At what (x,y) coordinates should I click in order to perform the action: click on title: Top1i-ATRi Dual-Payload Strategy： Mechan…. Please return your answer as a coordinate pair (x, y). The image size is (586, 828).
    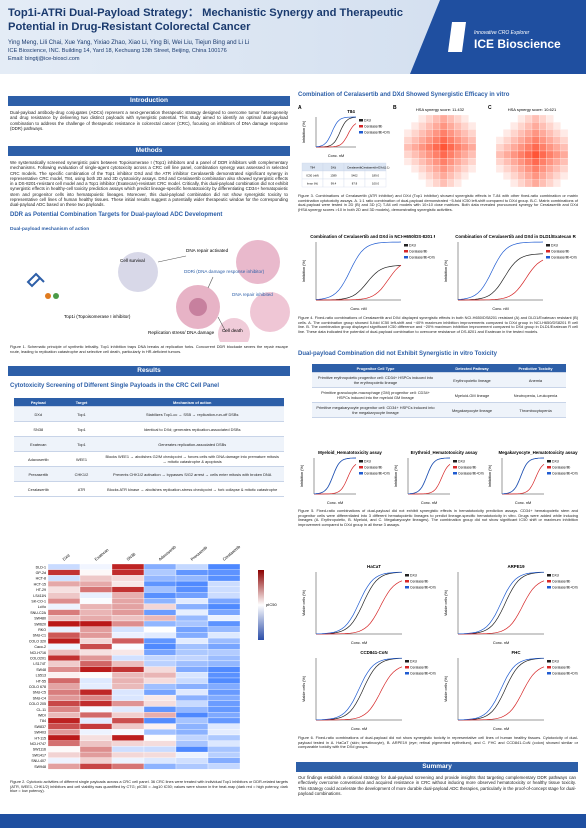
    Looking at the image, I should click on (205, 20).